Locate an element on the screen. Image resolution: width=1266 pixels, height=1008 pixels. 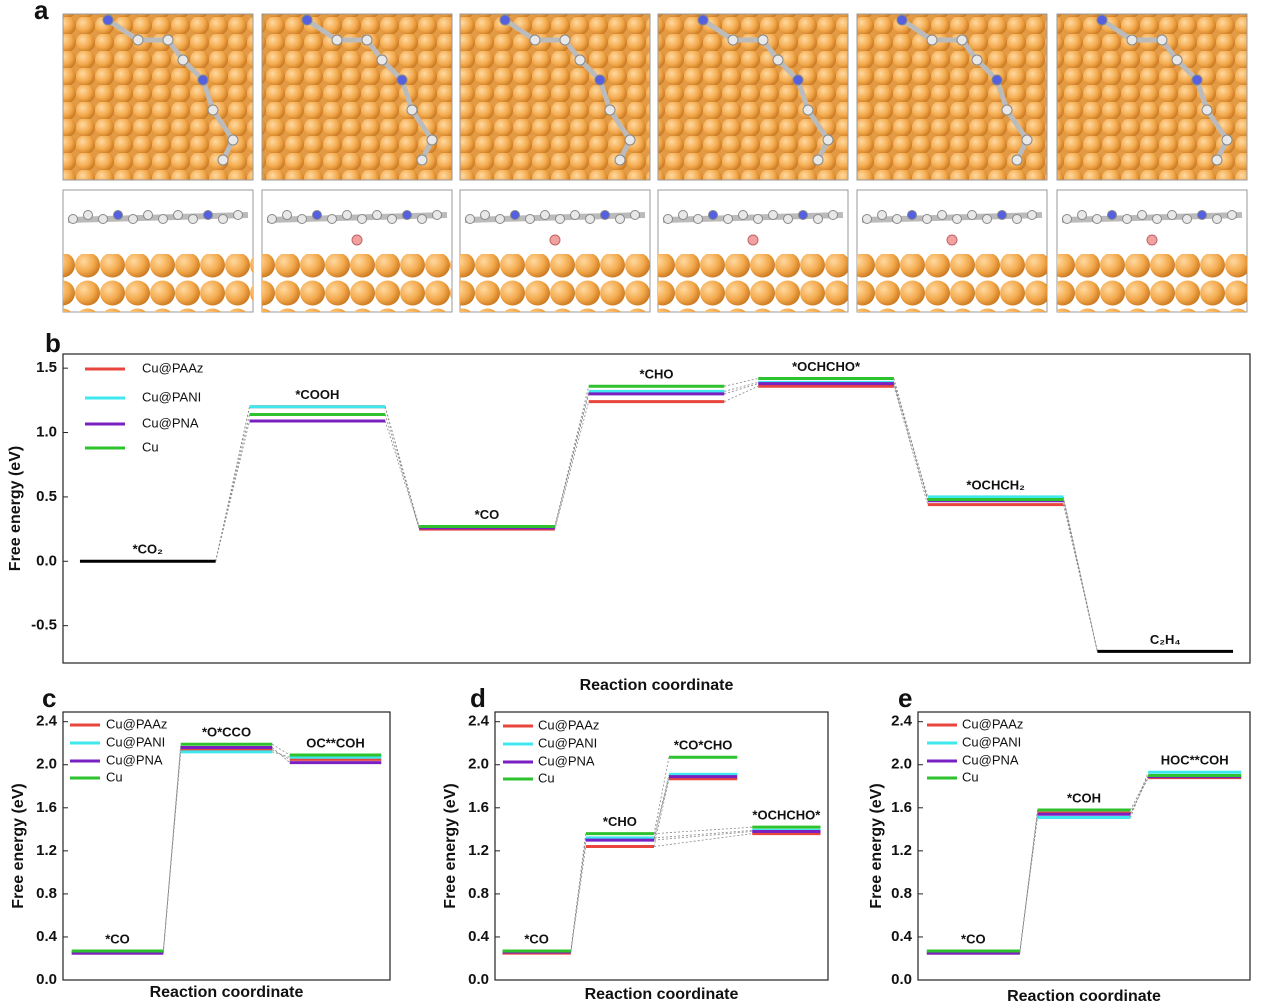
panel-label: e is located at coordinates (905, 698).